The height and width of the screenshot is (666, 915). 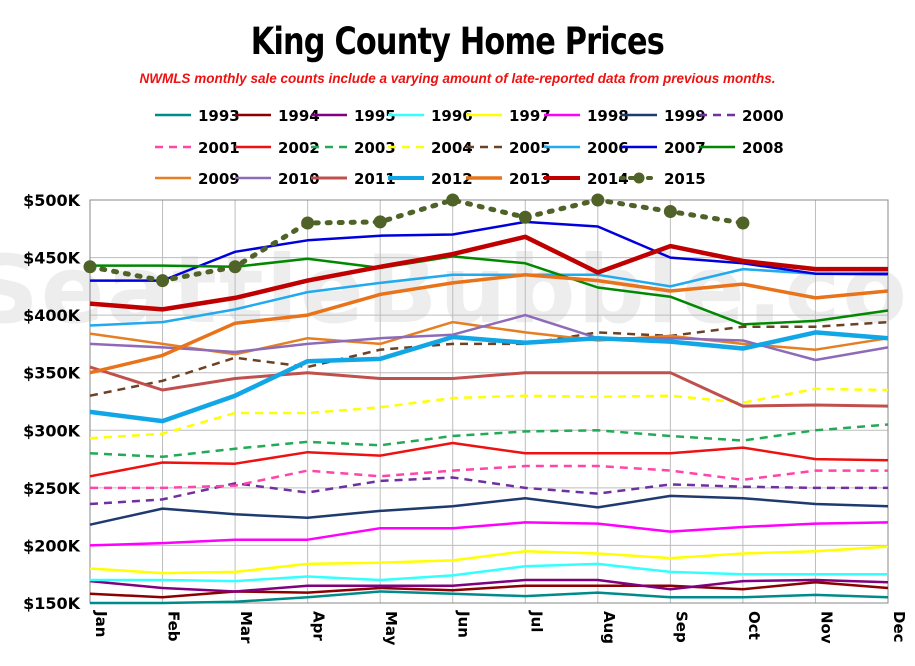 I want to click on series-line-2001, so click(x=489, y=477).